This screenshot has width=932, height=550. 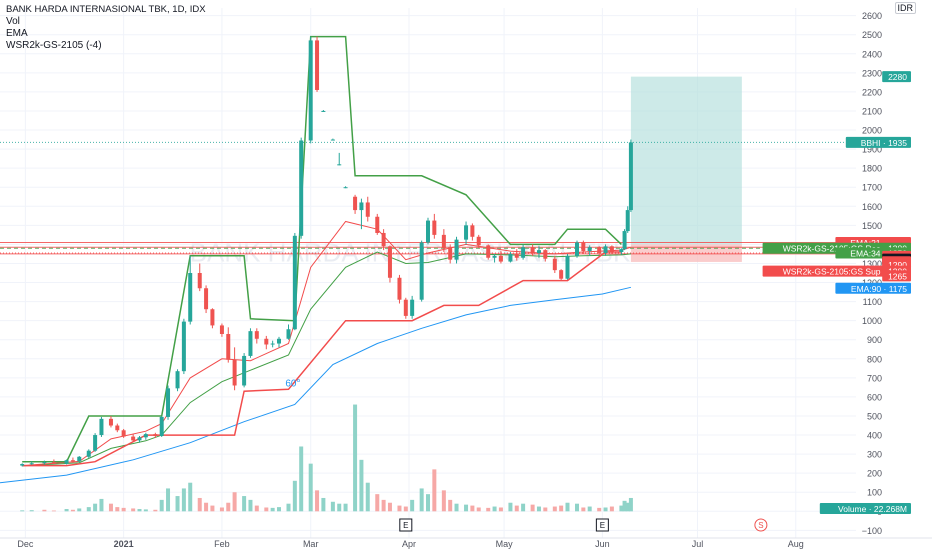 I want to click on legend-volume: Vol, so click(x=13, y=21).